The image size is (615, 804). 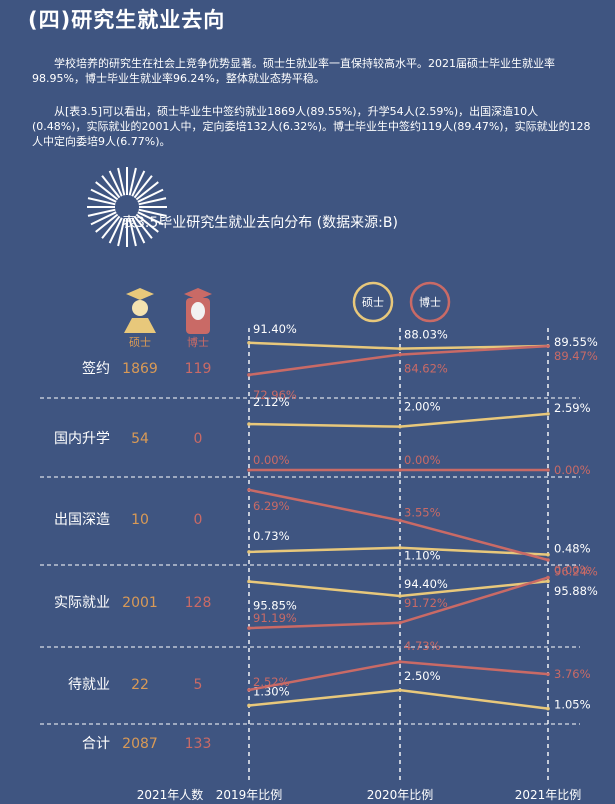 What do you see at coordinates (576, 591) in the screenshot?
I see `master-data-label: 95.88%` at bounding box center [576, 591].